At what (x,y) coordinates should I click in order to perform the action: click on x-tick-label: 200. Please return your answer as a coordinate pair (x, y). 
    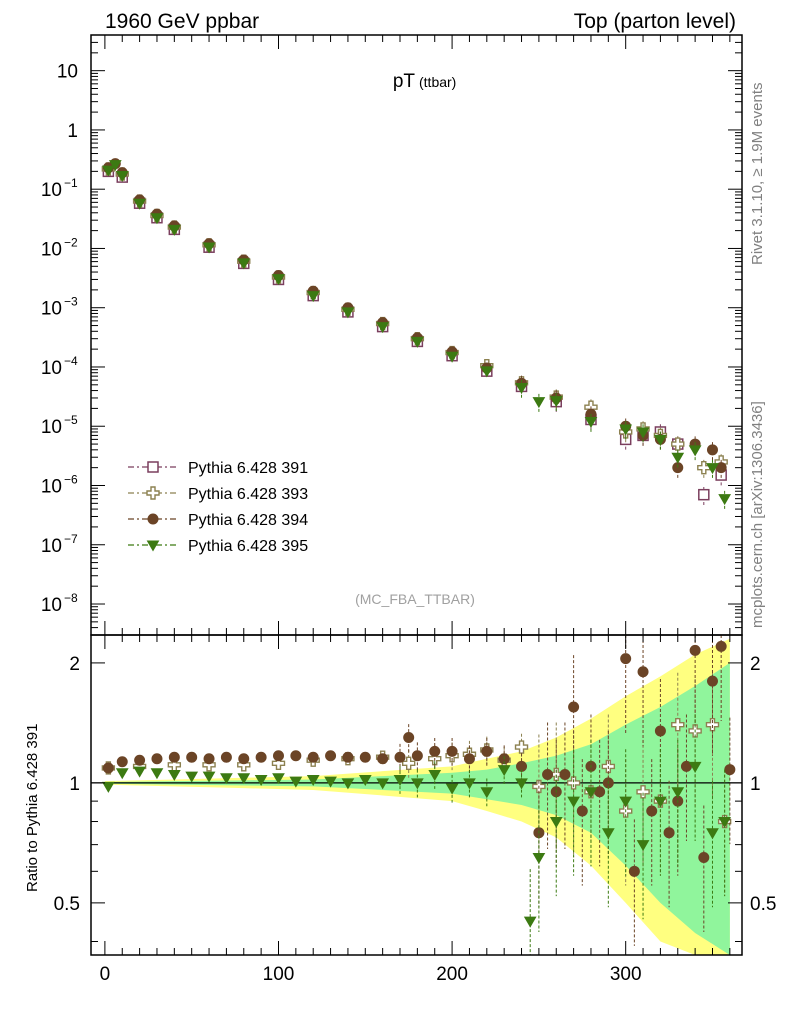
    Looking at the image, I should click on (452, 974).